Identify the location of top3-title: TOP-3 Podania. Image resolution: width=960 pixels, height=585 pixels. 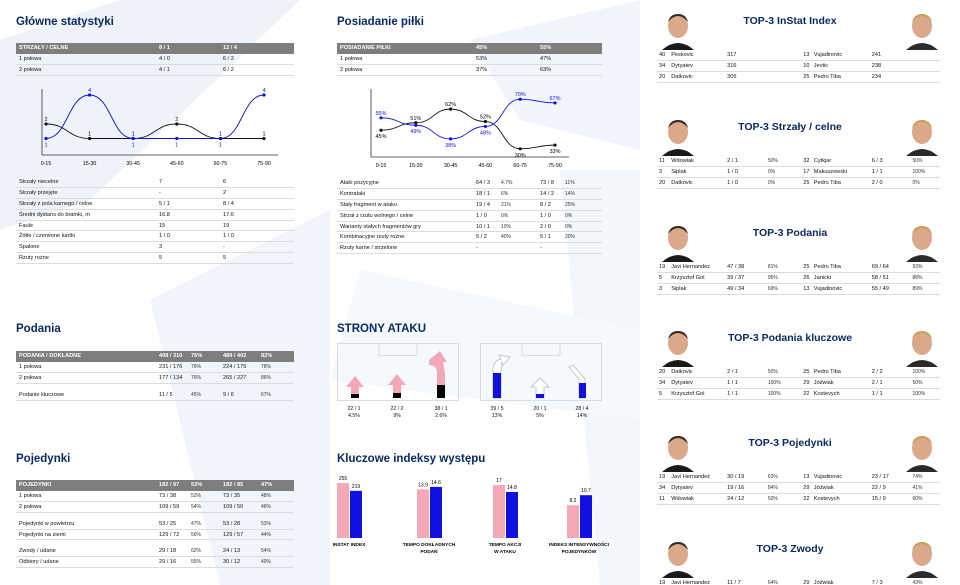
(790, 233).